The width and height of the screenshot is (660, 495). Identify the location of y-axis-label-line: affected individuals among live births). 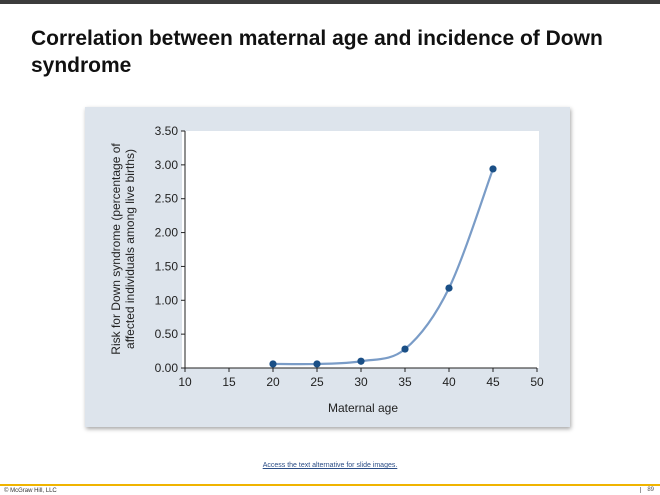
(130, 249).